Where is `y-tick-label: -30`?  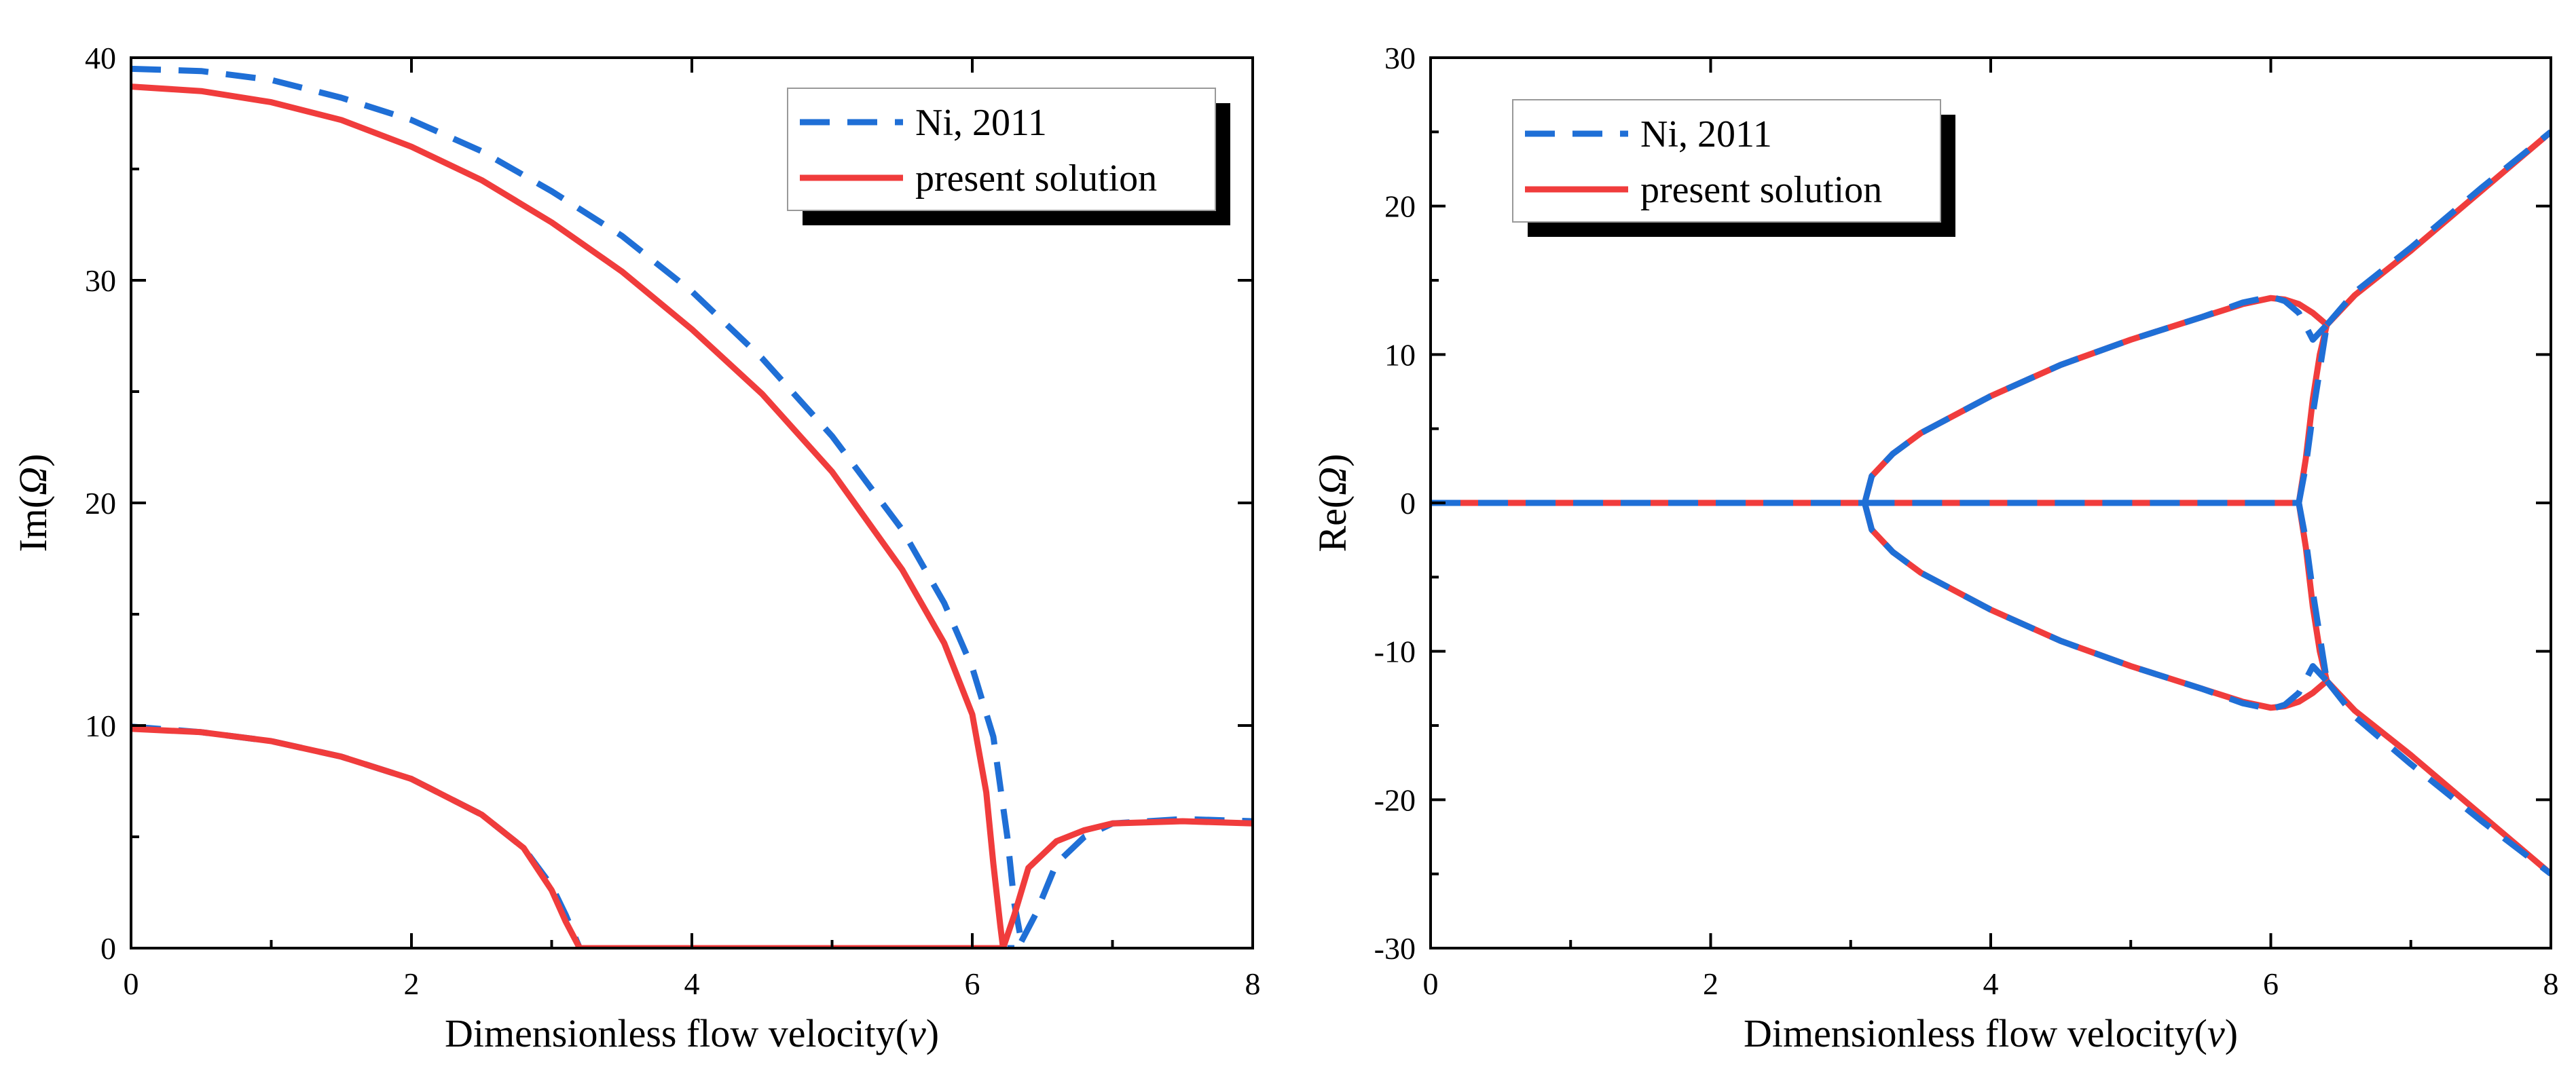 y-tick-label: -30 is located at coordinates (1395, 949).